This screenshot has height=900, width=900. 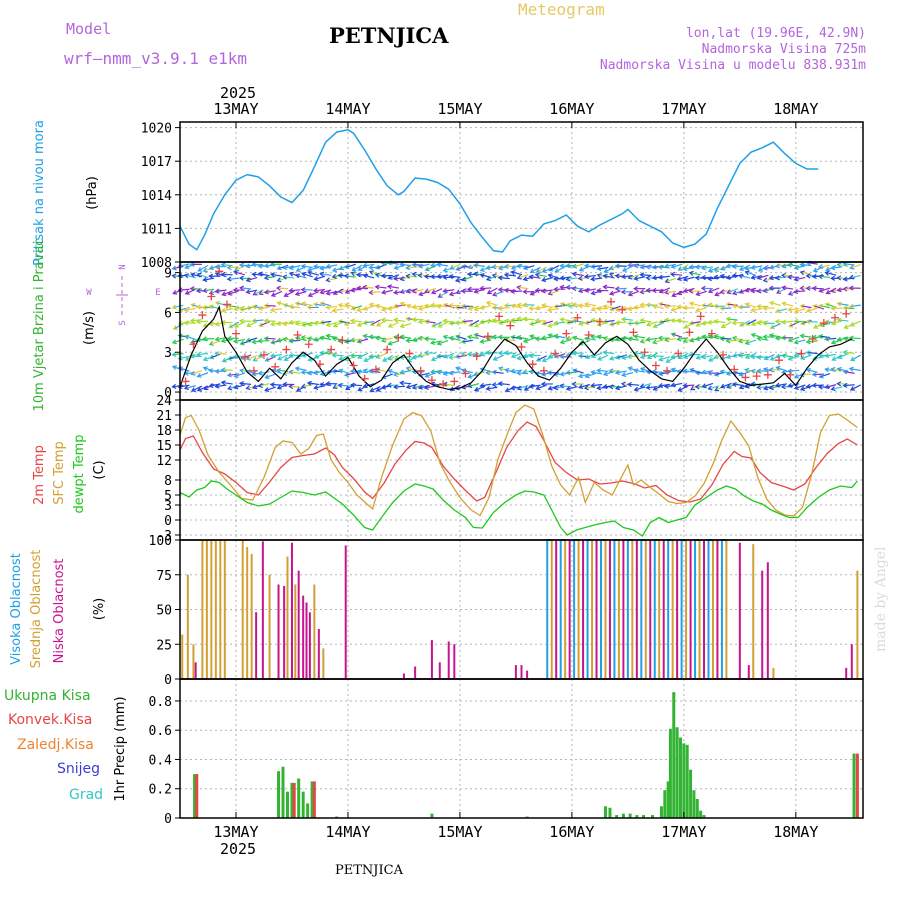 I want to click on precip-ylabel: 1hr Precip (mm), so click(x=120, y=748).